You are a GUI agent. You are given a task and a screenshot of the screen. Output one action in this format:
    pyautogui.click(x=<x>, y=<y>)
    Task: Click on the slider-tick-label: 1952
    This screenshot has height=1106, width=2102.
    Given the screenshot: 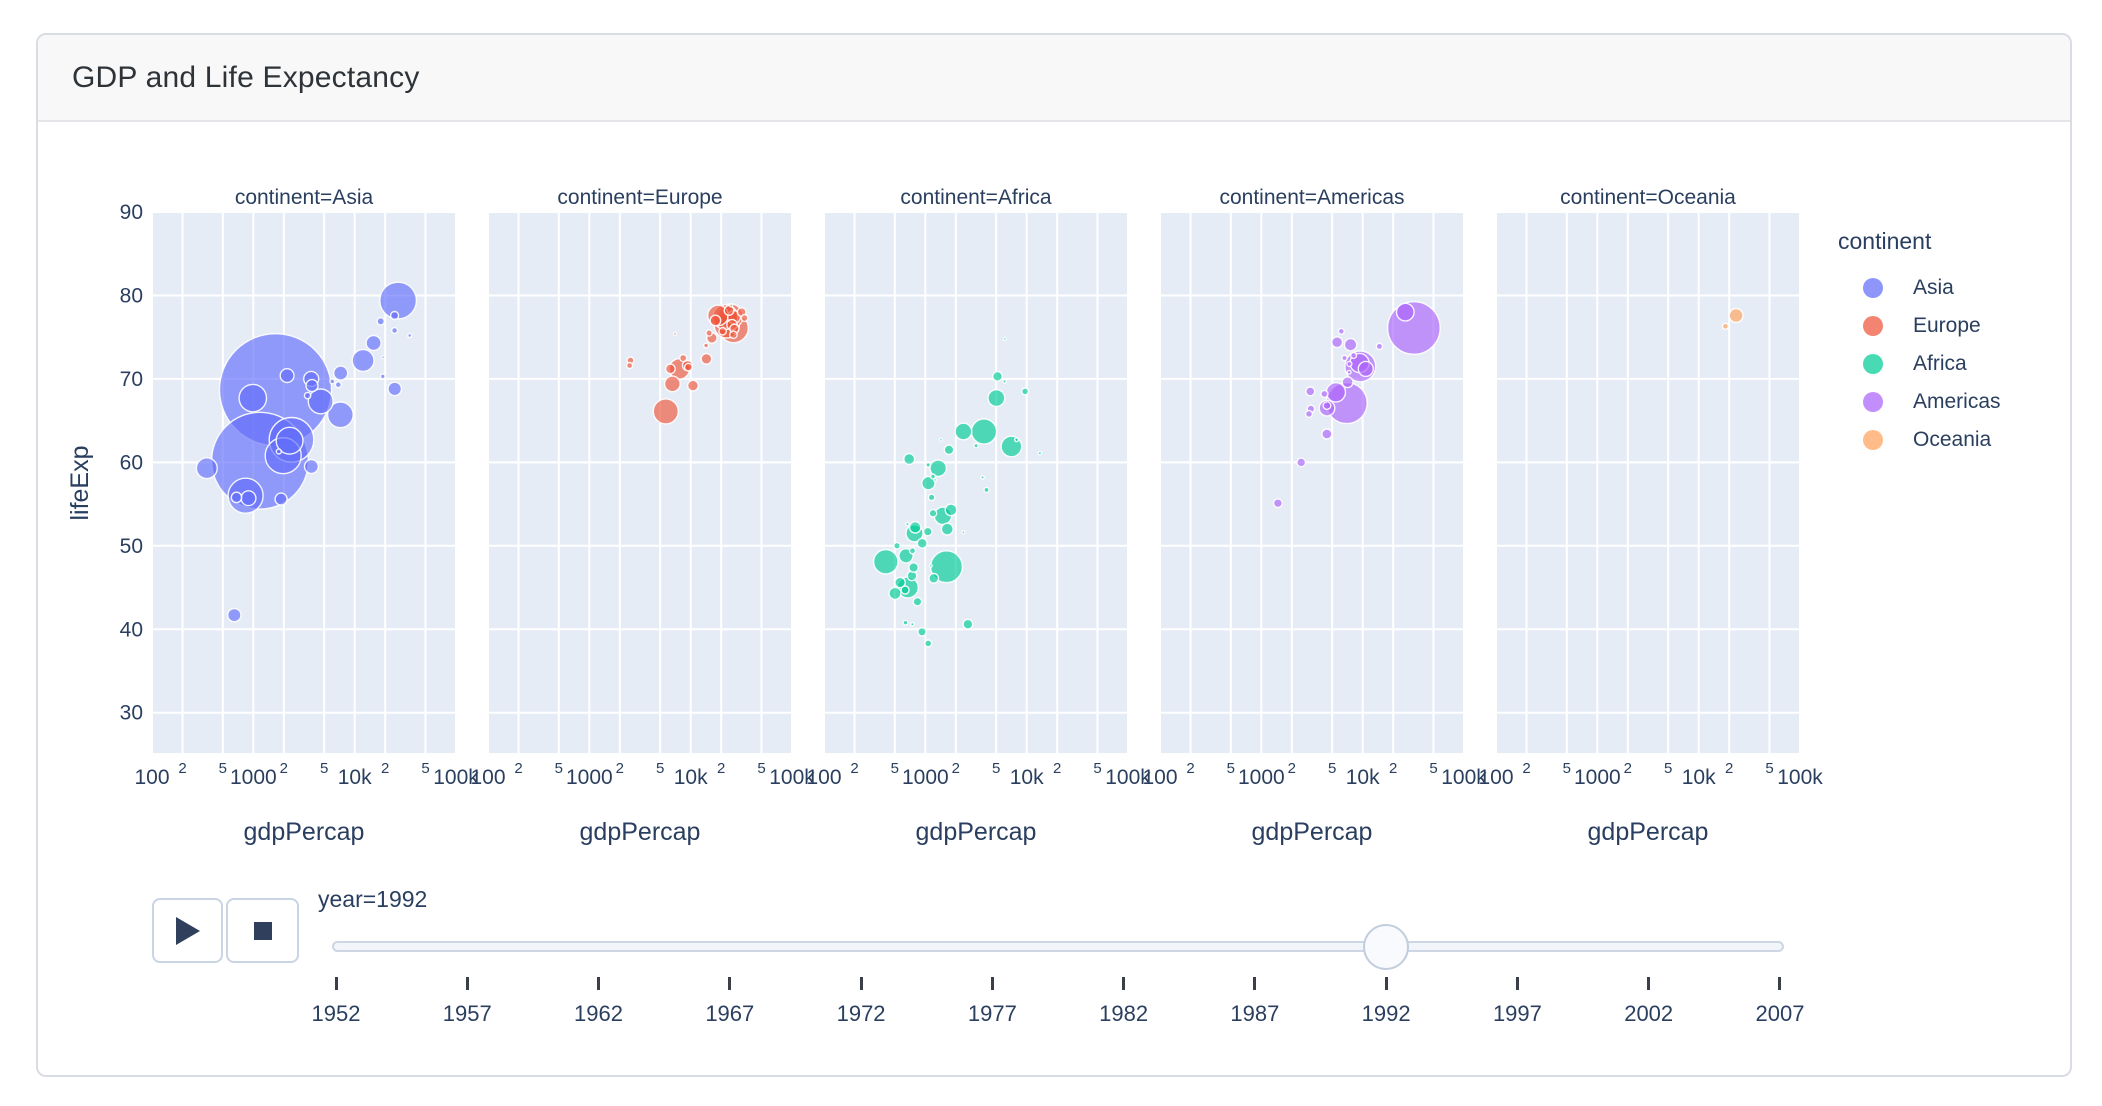 What is the action you would take?
    pyautogui.click(x=336, y=1013)
    